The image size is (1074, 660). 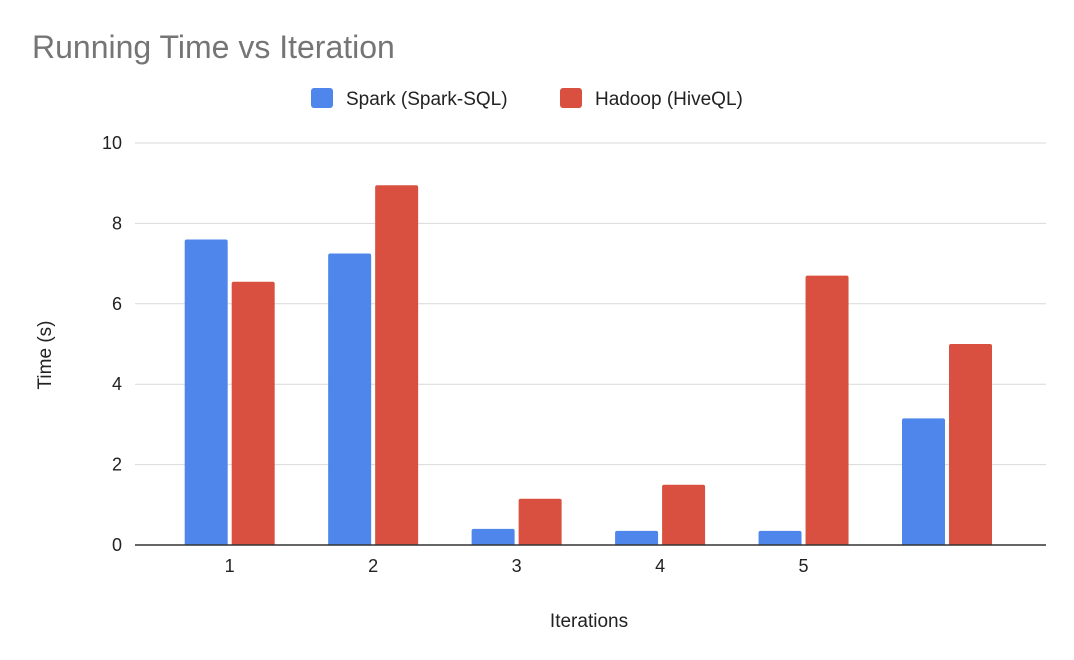 What do you see at coordinates (213, 47) in the screenshot?
I see `chart-title: Running Time vs Iteration` at bounding box center [213, 47].